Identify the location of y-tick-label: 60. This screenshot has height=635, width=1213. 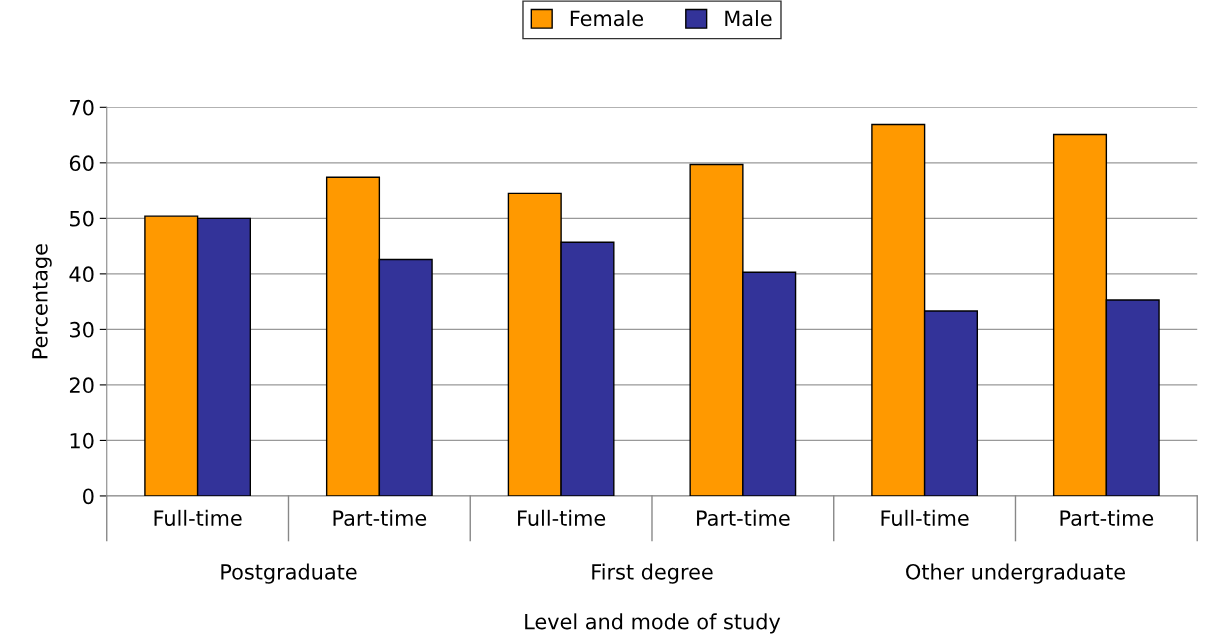
(81, 163).